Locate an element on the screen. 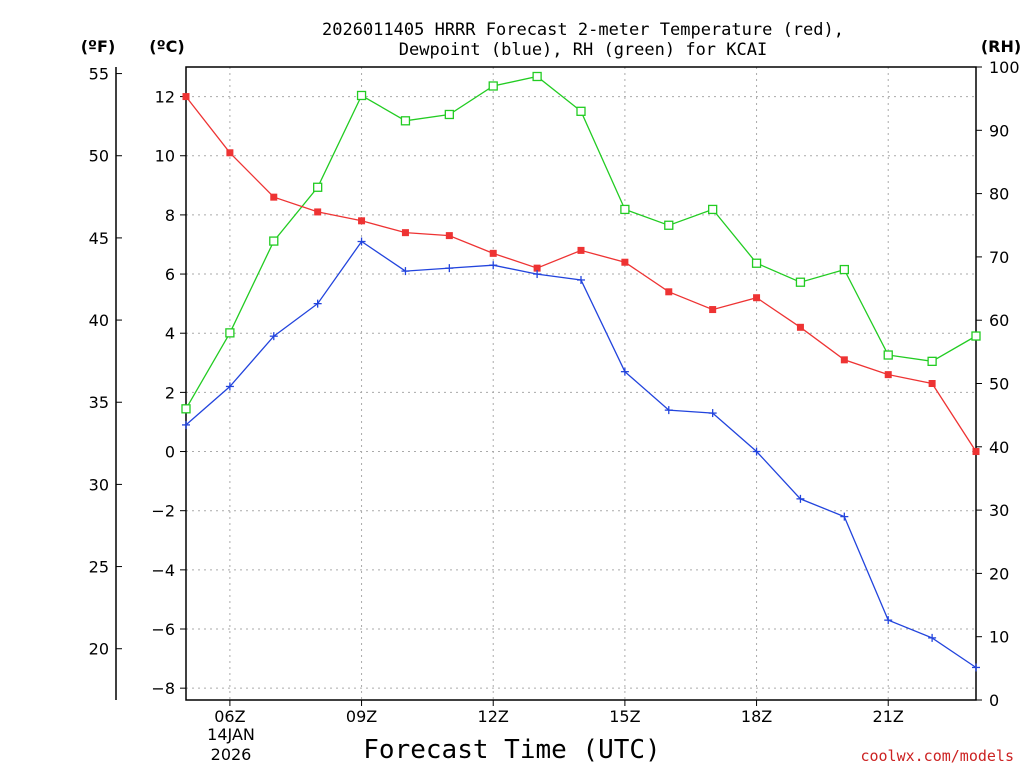 This screenshot has width=1024, height=768. rh-tick-label: 30 is located at coordinates (999, 510).